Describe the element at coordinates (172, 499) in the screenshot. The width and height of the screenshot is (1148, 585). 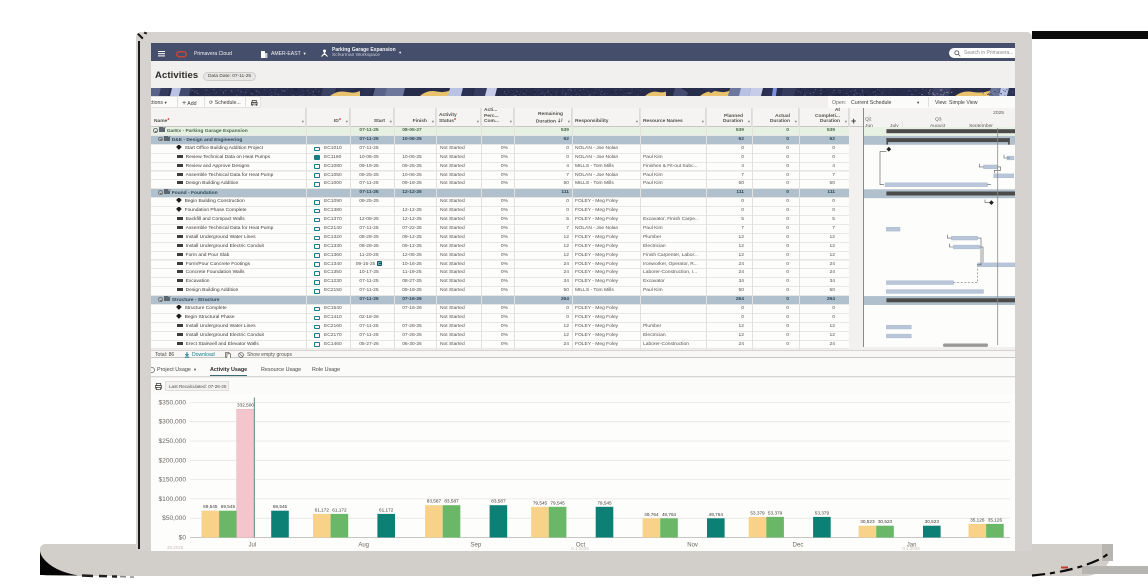
I see `svg-text: $100,000` at that location.